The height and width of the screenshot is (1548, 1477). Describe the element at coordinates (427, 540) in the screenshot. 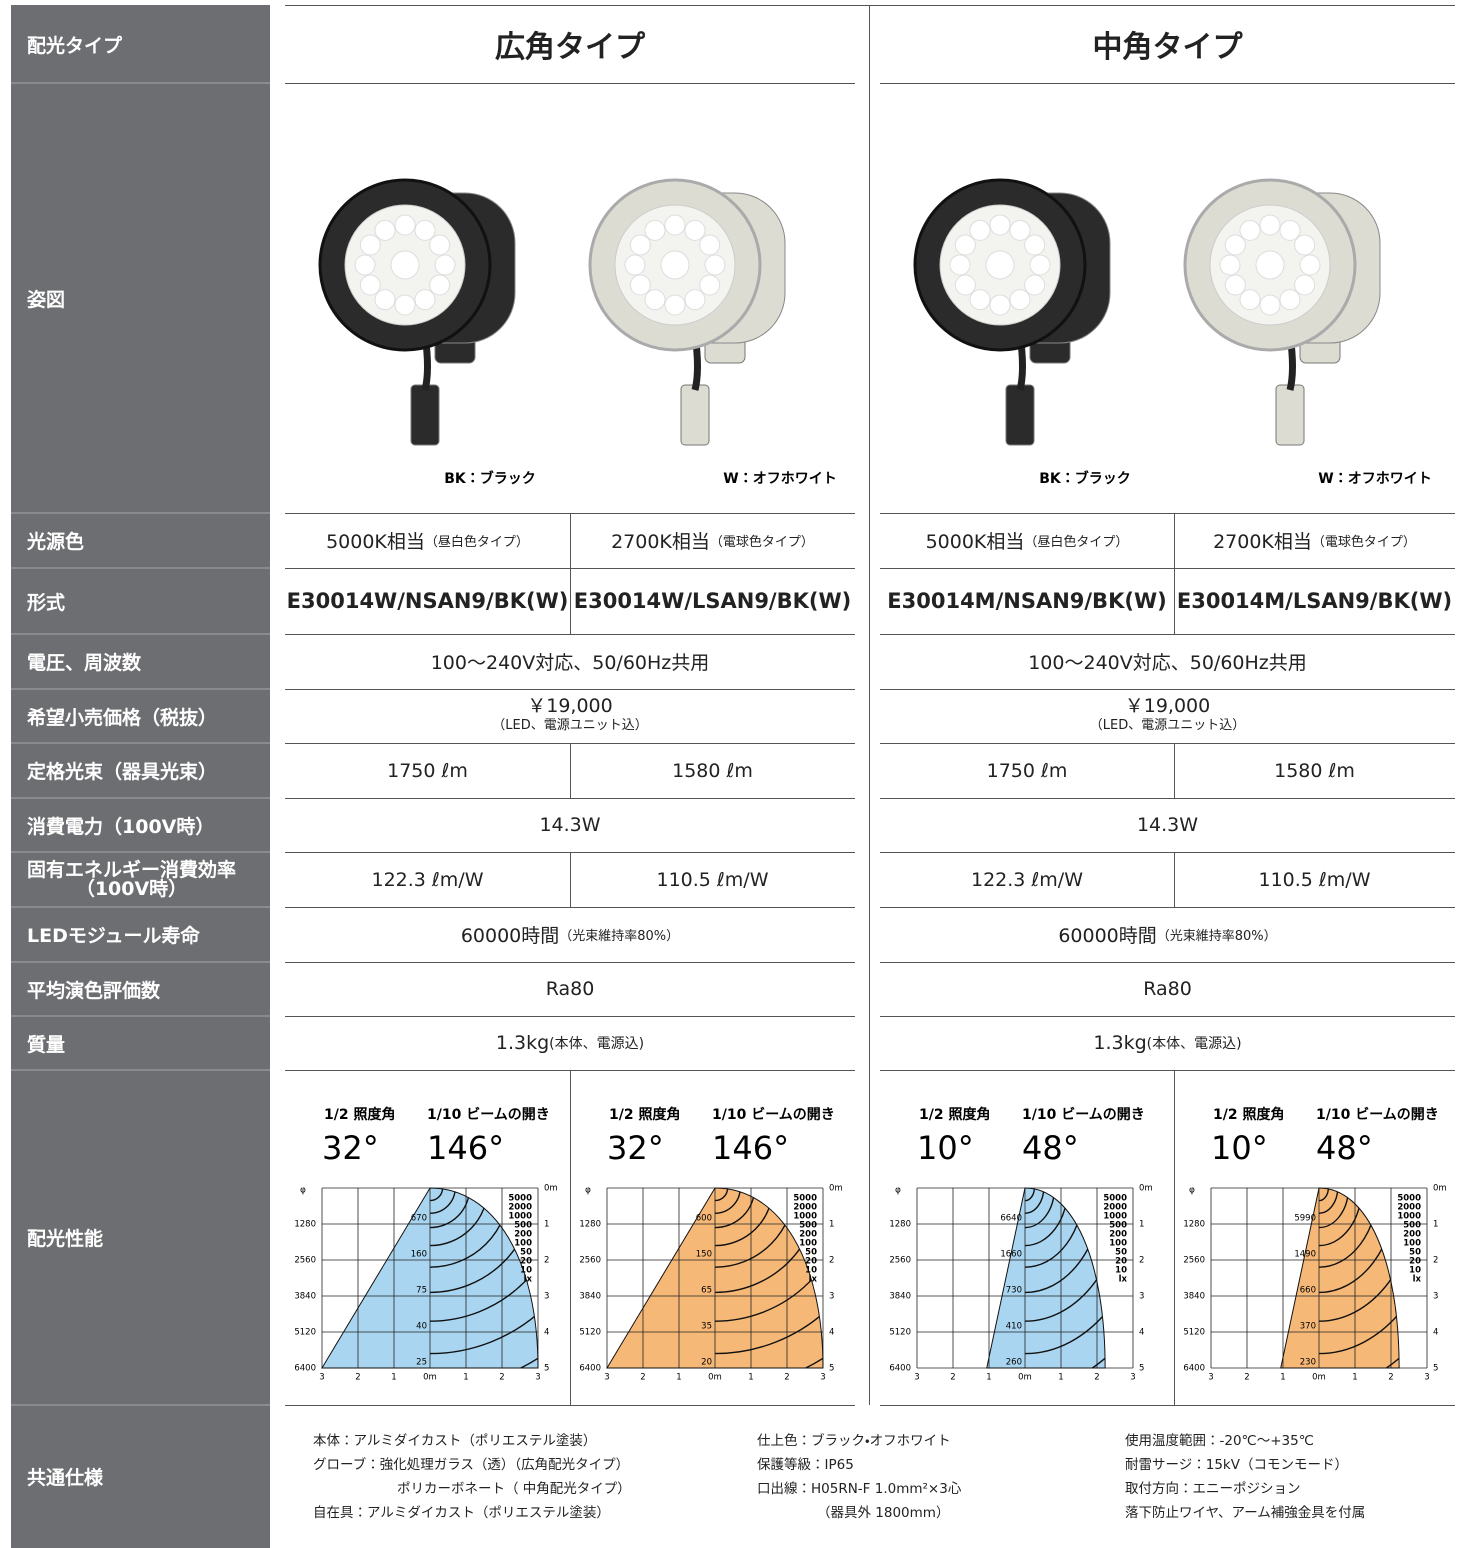

I see `light-color: 5000K相当 （昼白色タイプ）` at that location.